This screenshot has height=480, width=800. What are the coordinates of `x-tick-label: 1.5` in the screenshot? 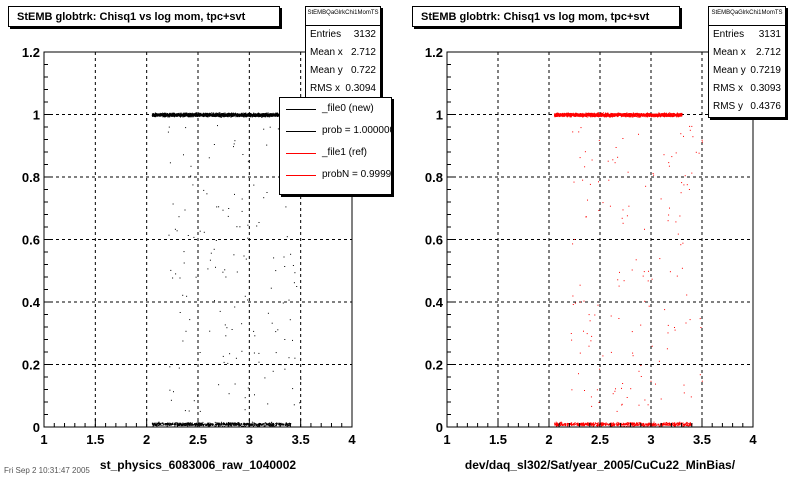 It's located at (95, 439).